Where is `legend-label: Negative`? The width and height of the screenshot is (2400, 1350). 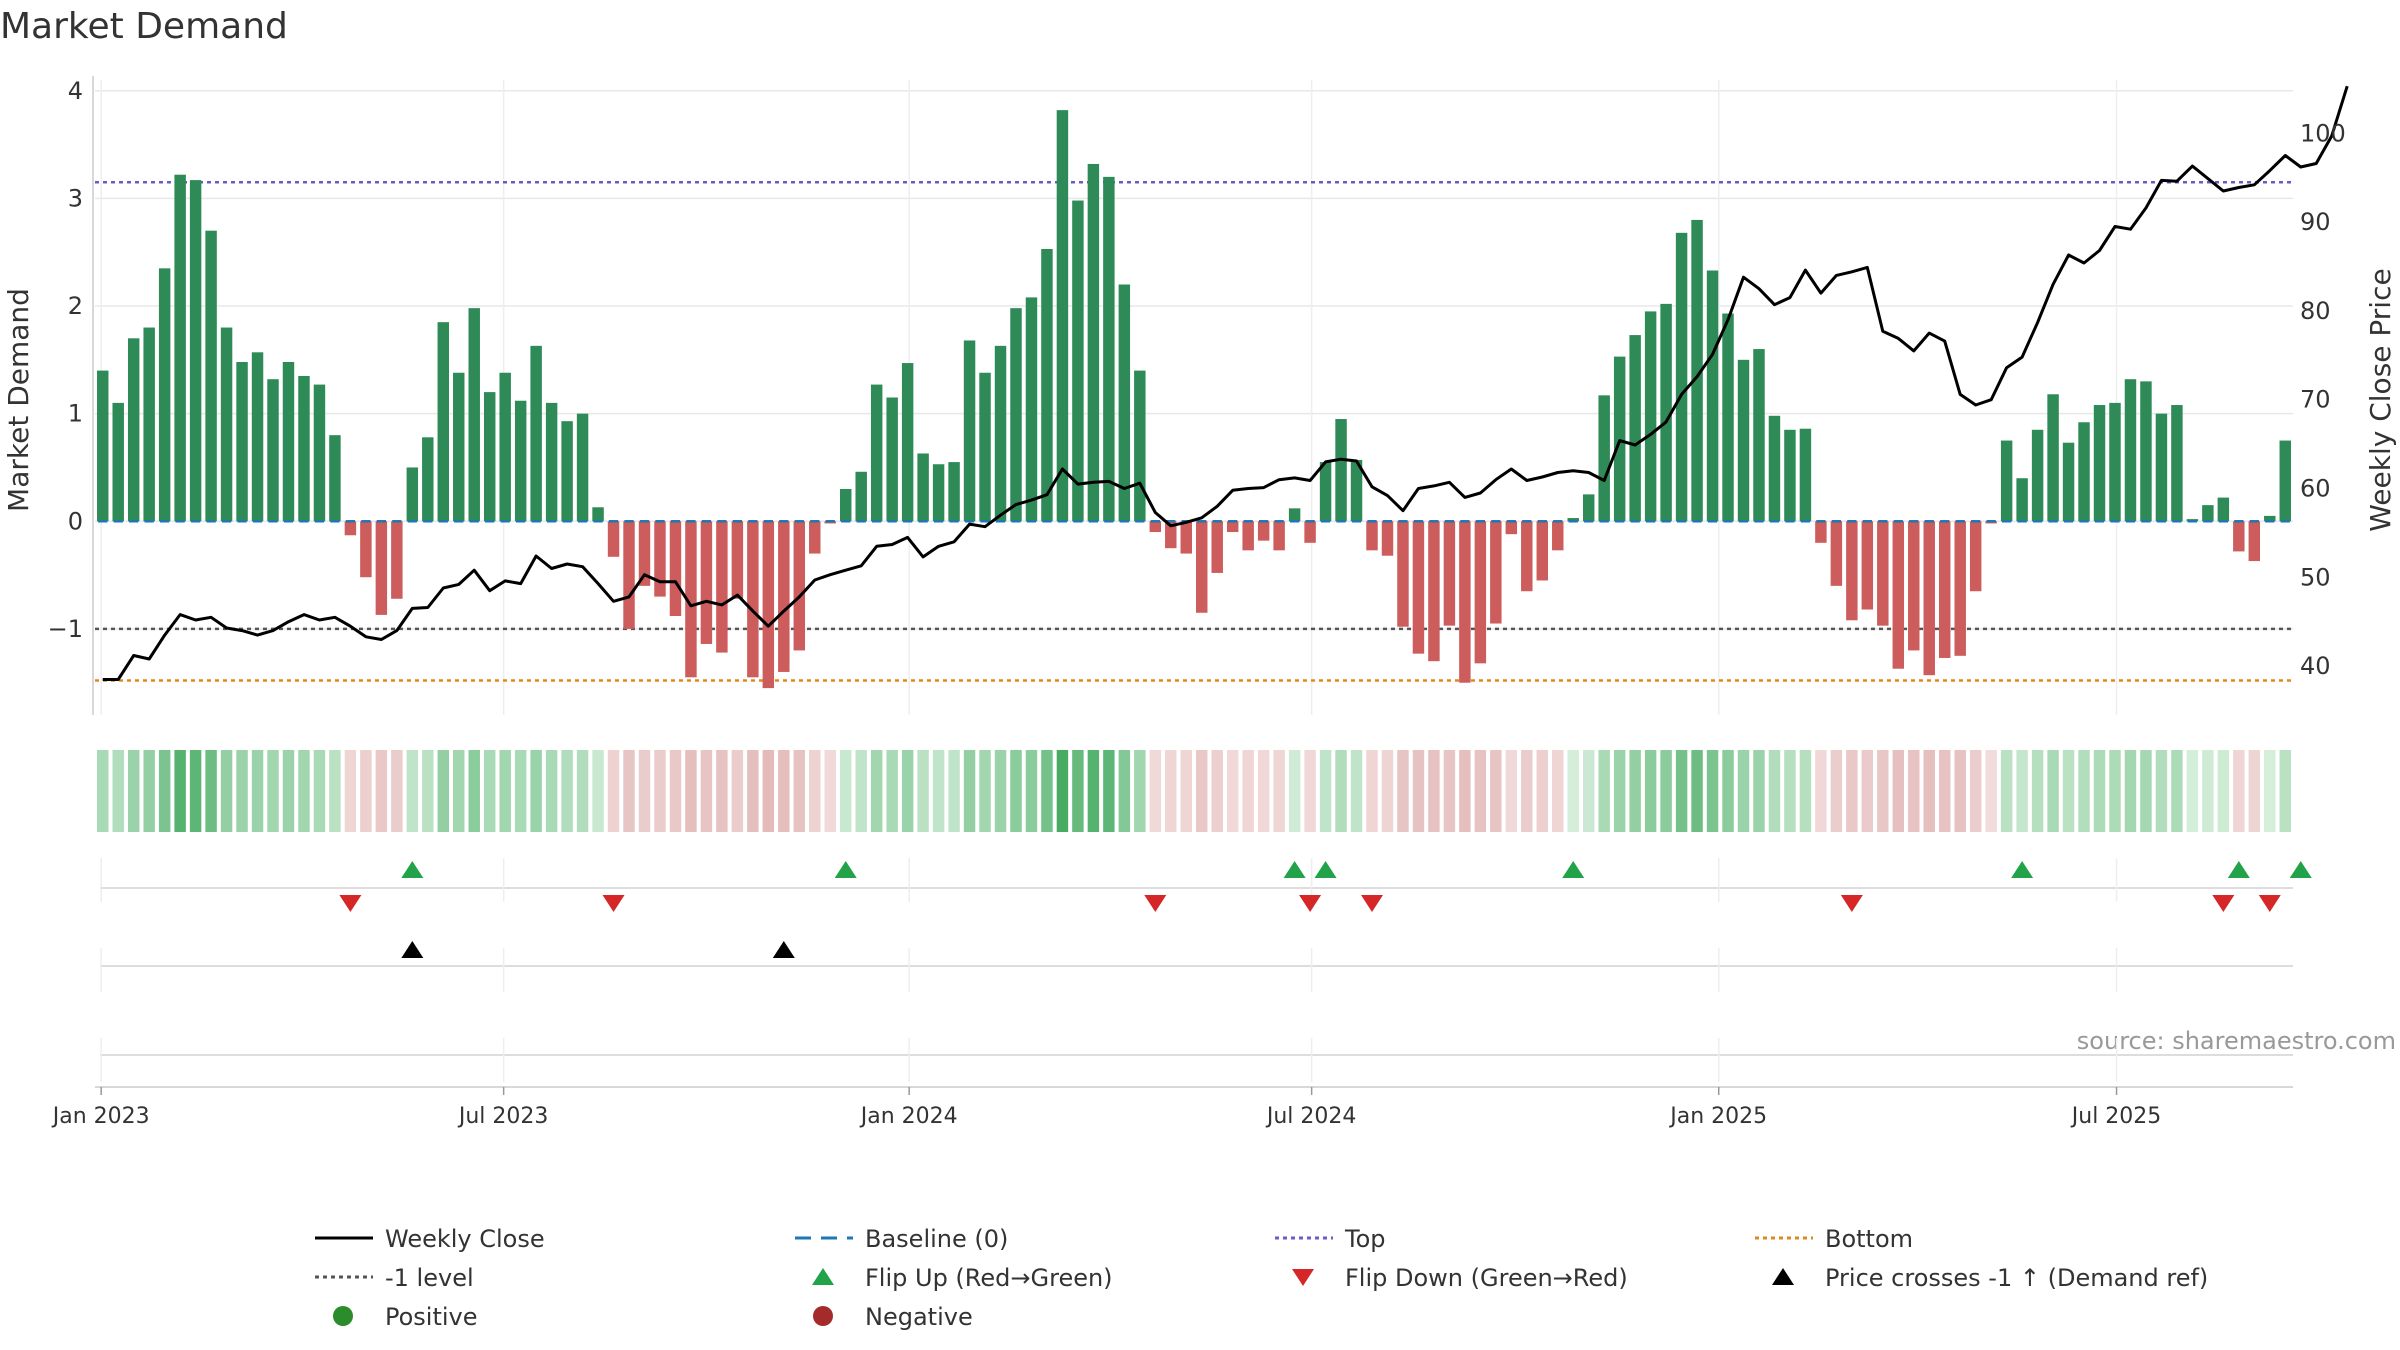 legend-label: Negative is located at coordinates (919, 1317).